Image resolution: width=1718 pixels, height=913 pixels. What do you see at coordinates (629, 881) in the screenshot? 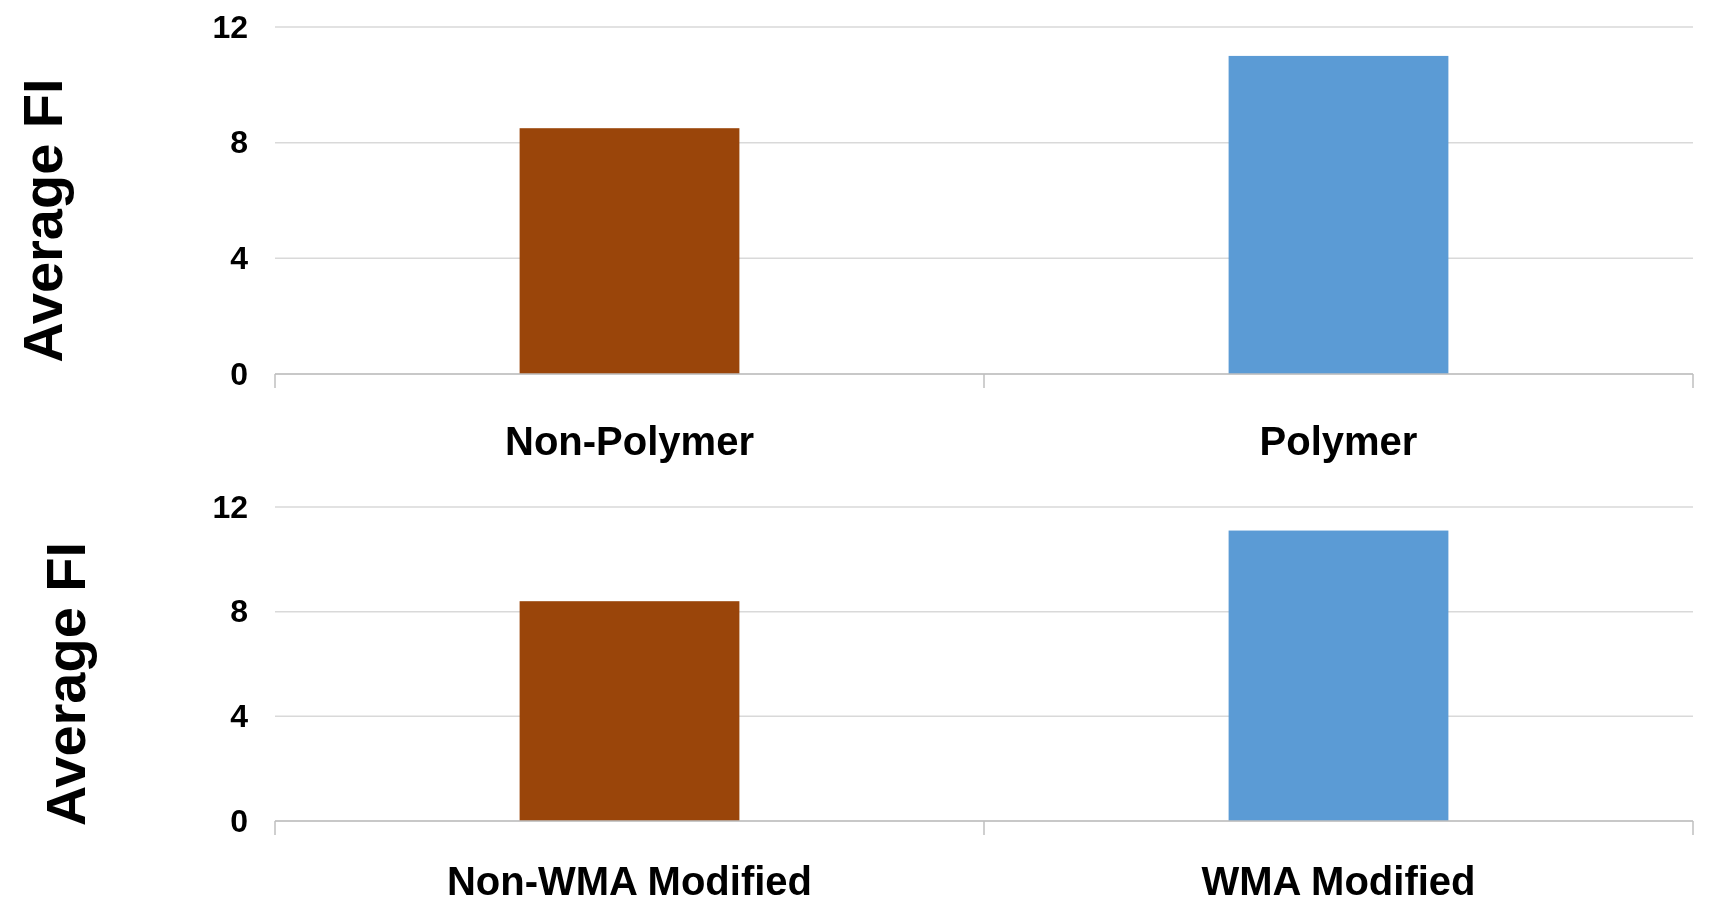
I see `x-tick-label: Non-WMA Modified` at bounding box center [629, 881].